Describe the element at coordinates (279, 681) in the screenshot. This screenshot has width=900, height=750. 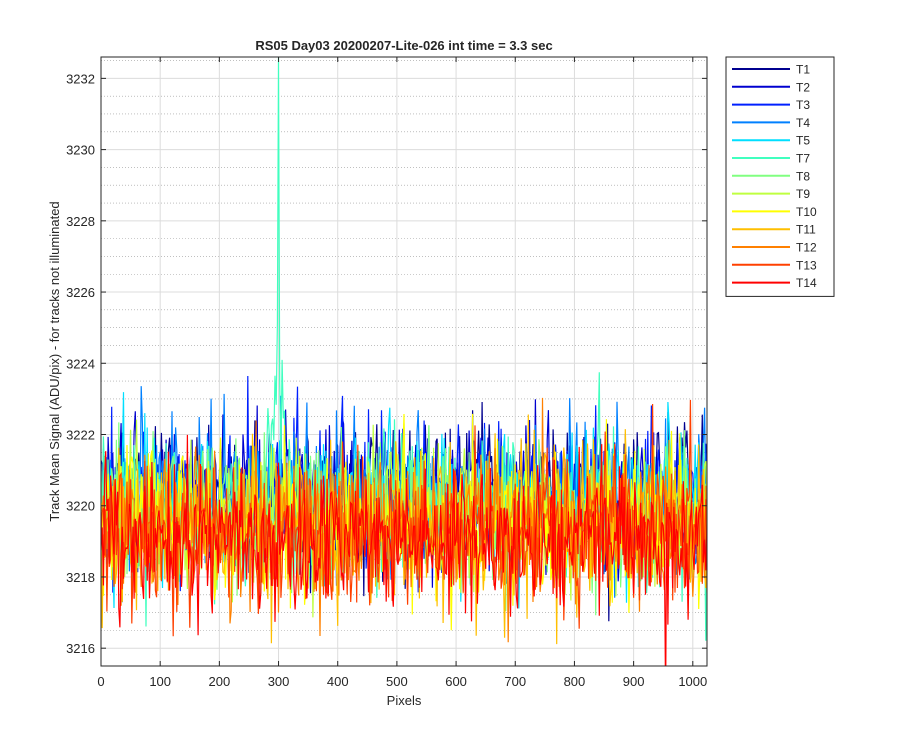
I see `x-tick-label: 300` at that location.